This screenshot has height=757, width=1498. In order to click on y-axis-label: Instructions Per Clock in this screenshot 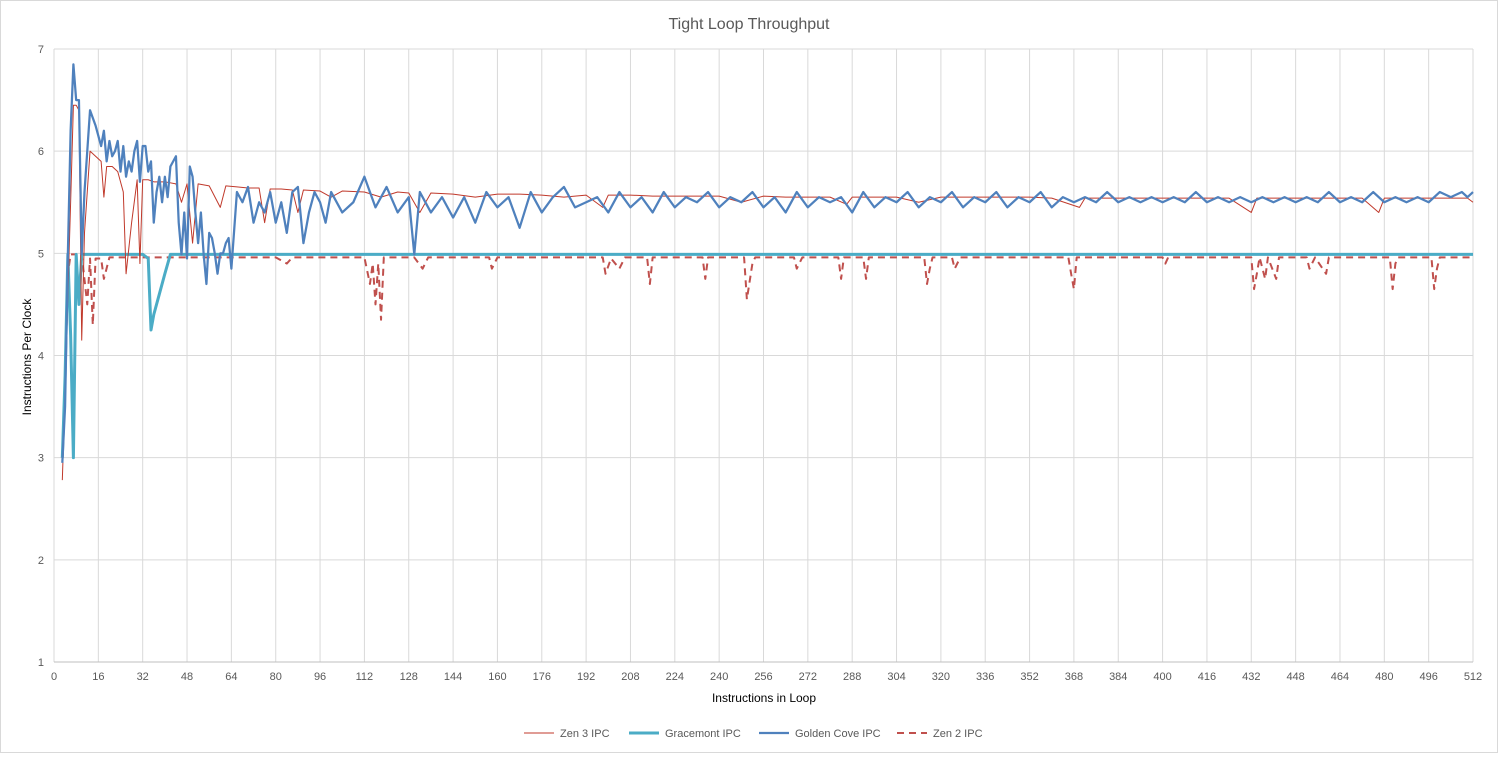, I will do `click(27, 357)`.